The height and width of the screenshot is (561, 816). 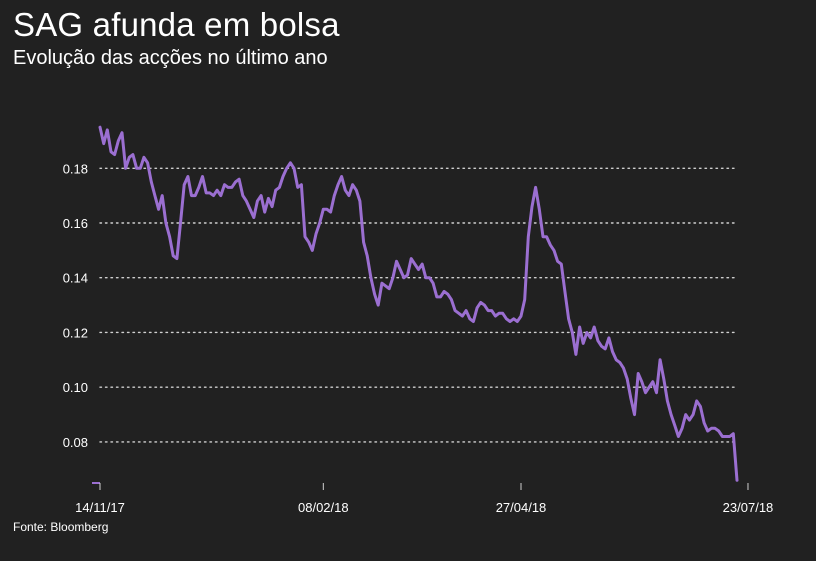 I want to click on chart-subtitle: Evolução das acções no último ano, so click(x=170, y=58).